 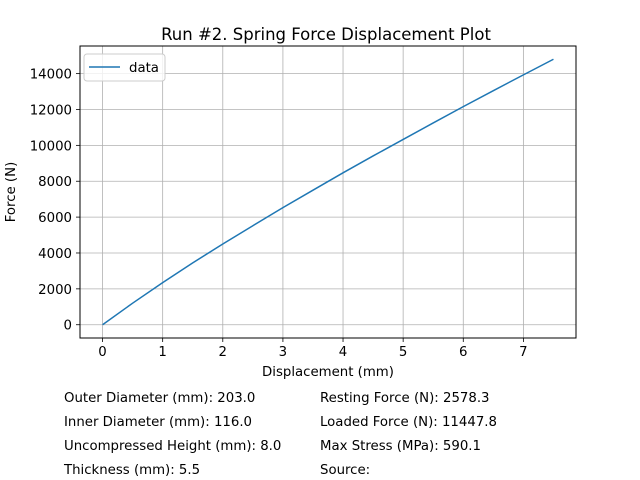 What do you see at coordinates (400, 446) in the screenshot?
I see `max-stress-text: Max Stress (MPa): 590.1` at bounding box center [400, 446].